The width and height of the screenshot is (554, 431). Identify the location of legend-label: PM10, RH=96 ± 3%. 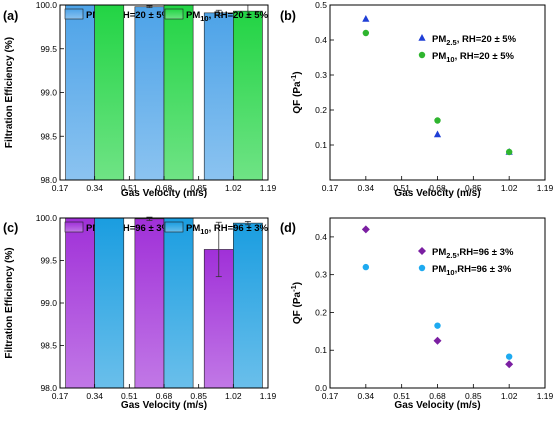
(227, 229).